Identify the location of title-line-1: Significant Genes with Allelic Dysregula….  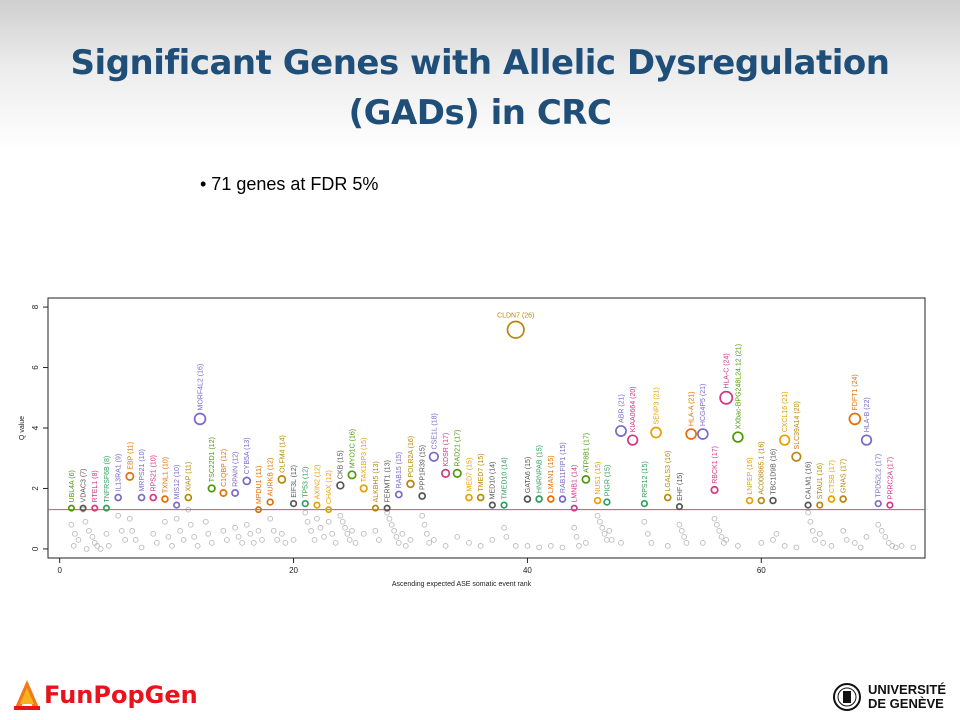
(480, 63).